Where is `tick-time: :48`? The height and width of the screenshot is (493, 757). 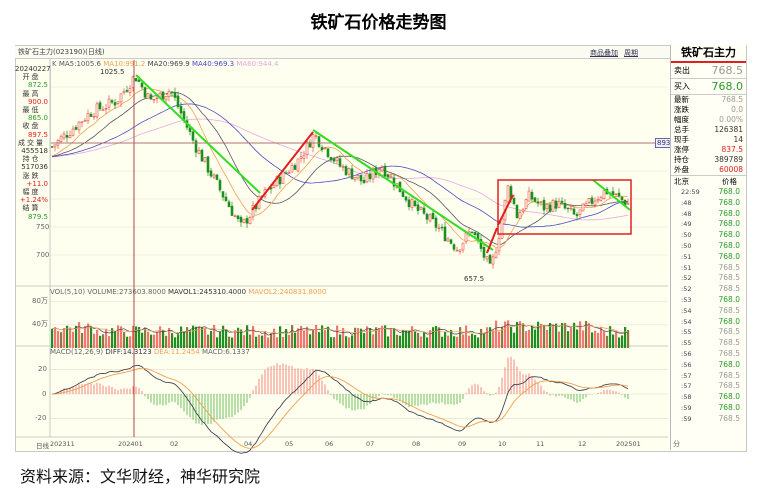 tick-time: :48 is located at coordinates (686, 213).